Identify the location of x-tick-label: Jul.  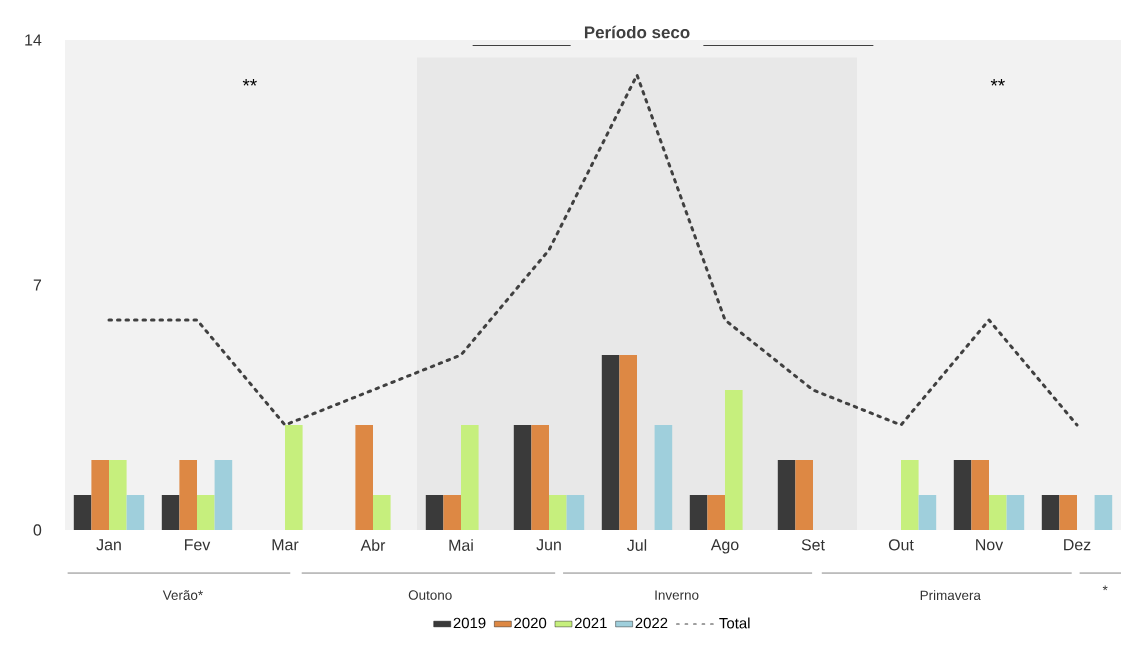
(637, 545).